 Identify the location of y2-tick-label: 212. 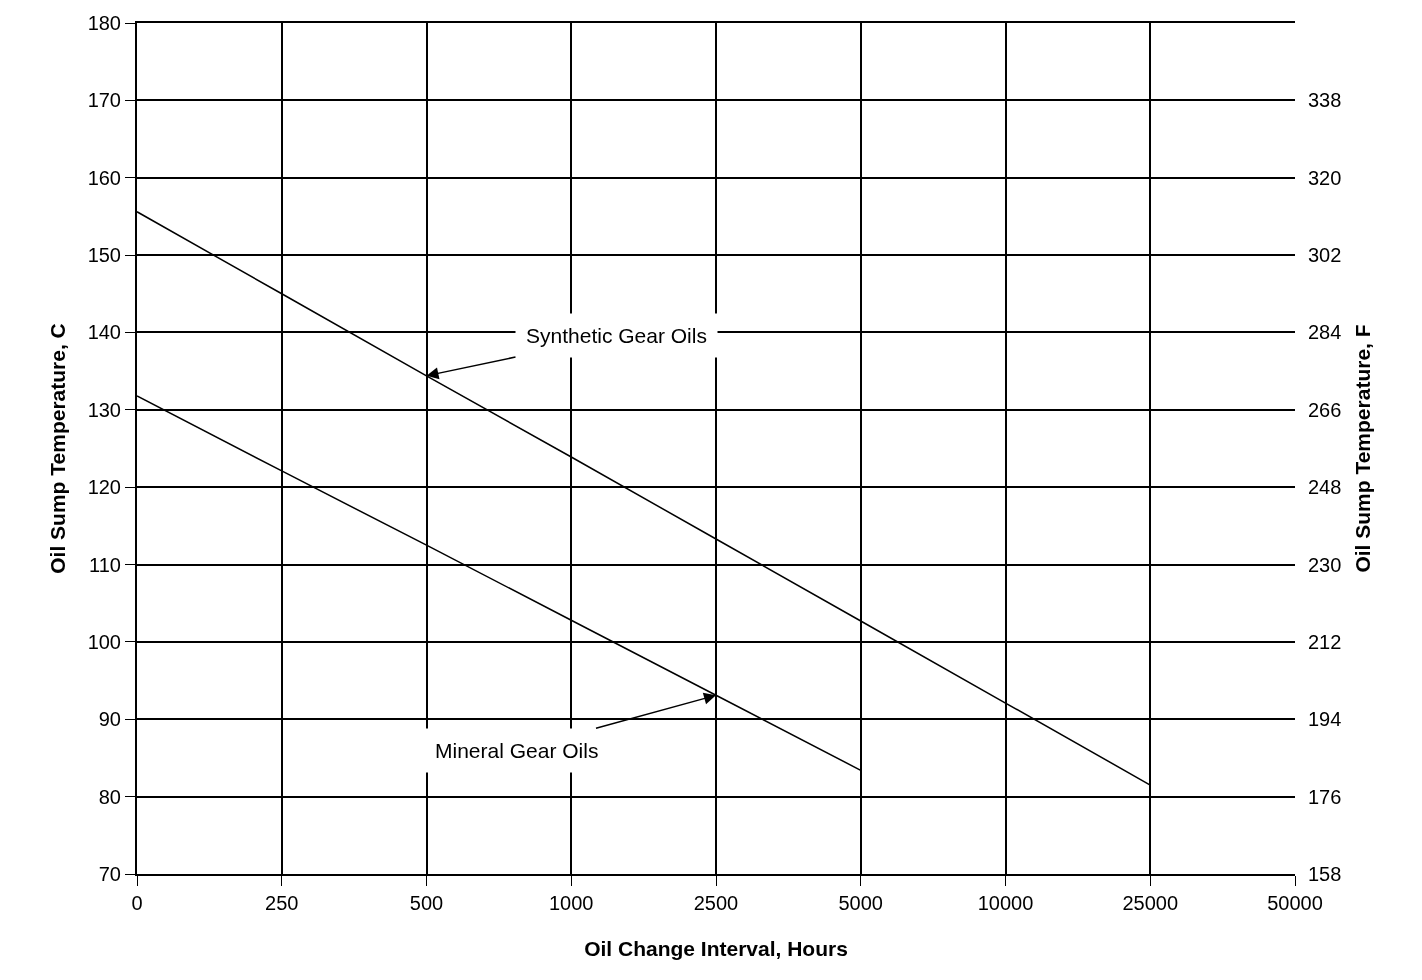
(1325, 641).